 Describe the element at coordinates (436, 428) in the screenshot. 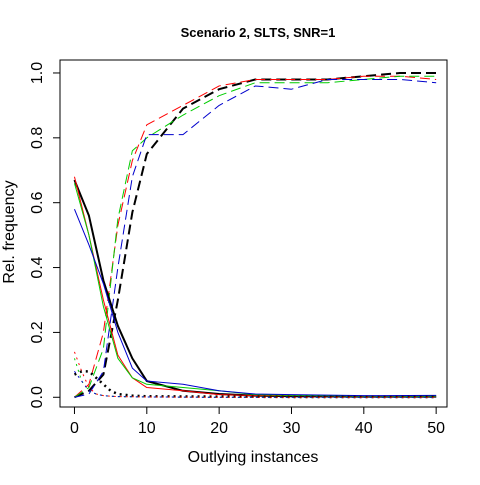

I see `x-tick-label: 50` at that location.